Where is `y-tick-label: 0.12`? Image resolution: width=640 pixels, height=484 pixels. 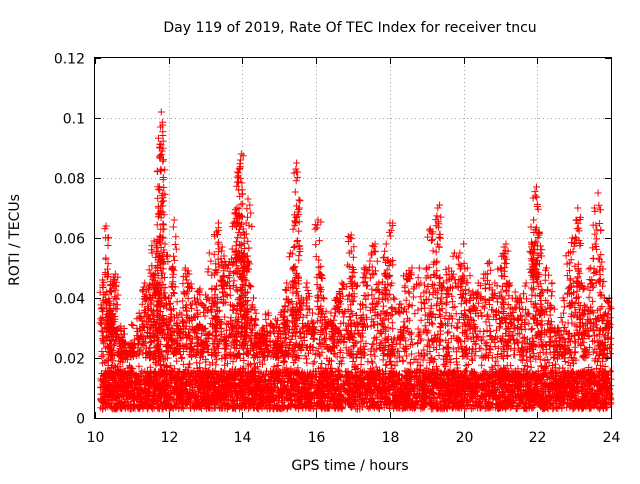
y-tick-label: 0.12 is located at coordinates (69, 60).